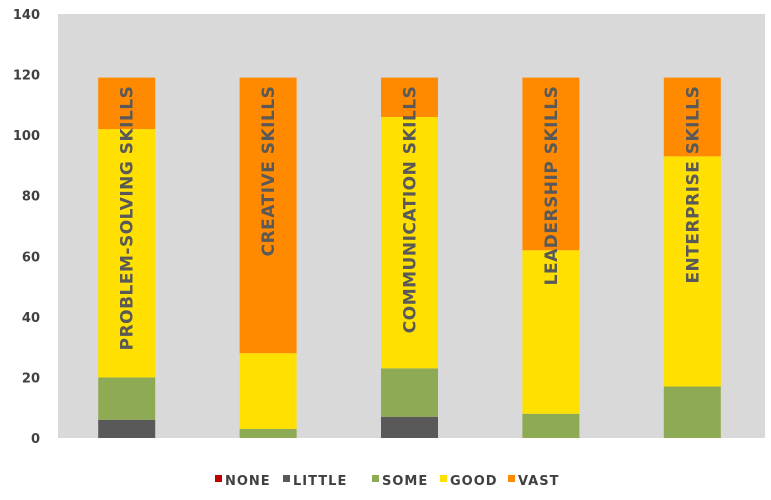 The width and height of the screenshot is (771, 500). What do you see at coordinates (35, 439) in the screenshot?
I see `y-tick-label: 0` at bounding box center [35, 439].